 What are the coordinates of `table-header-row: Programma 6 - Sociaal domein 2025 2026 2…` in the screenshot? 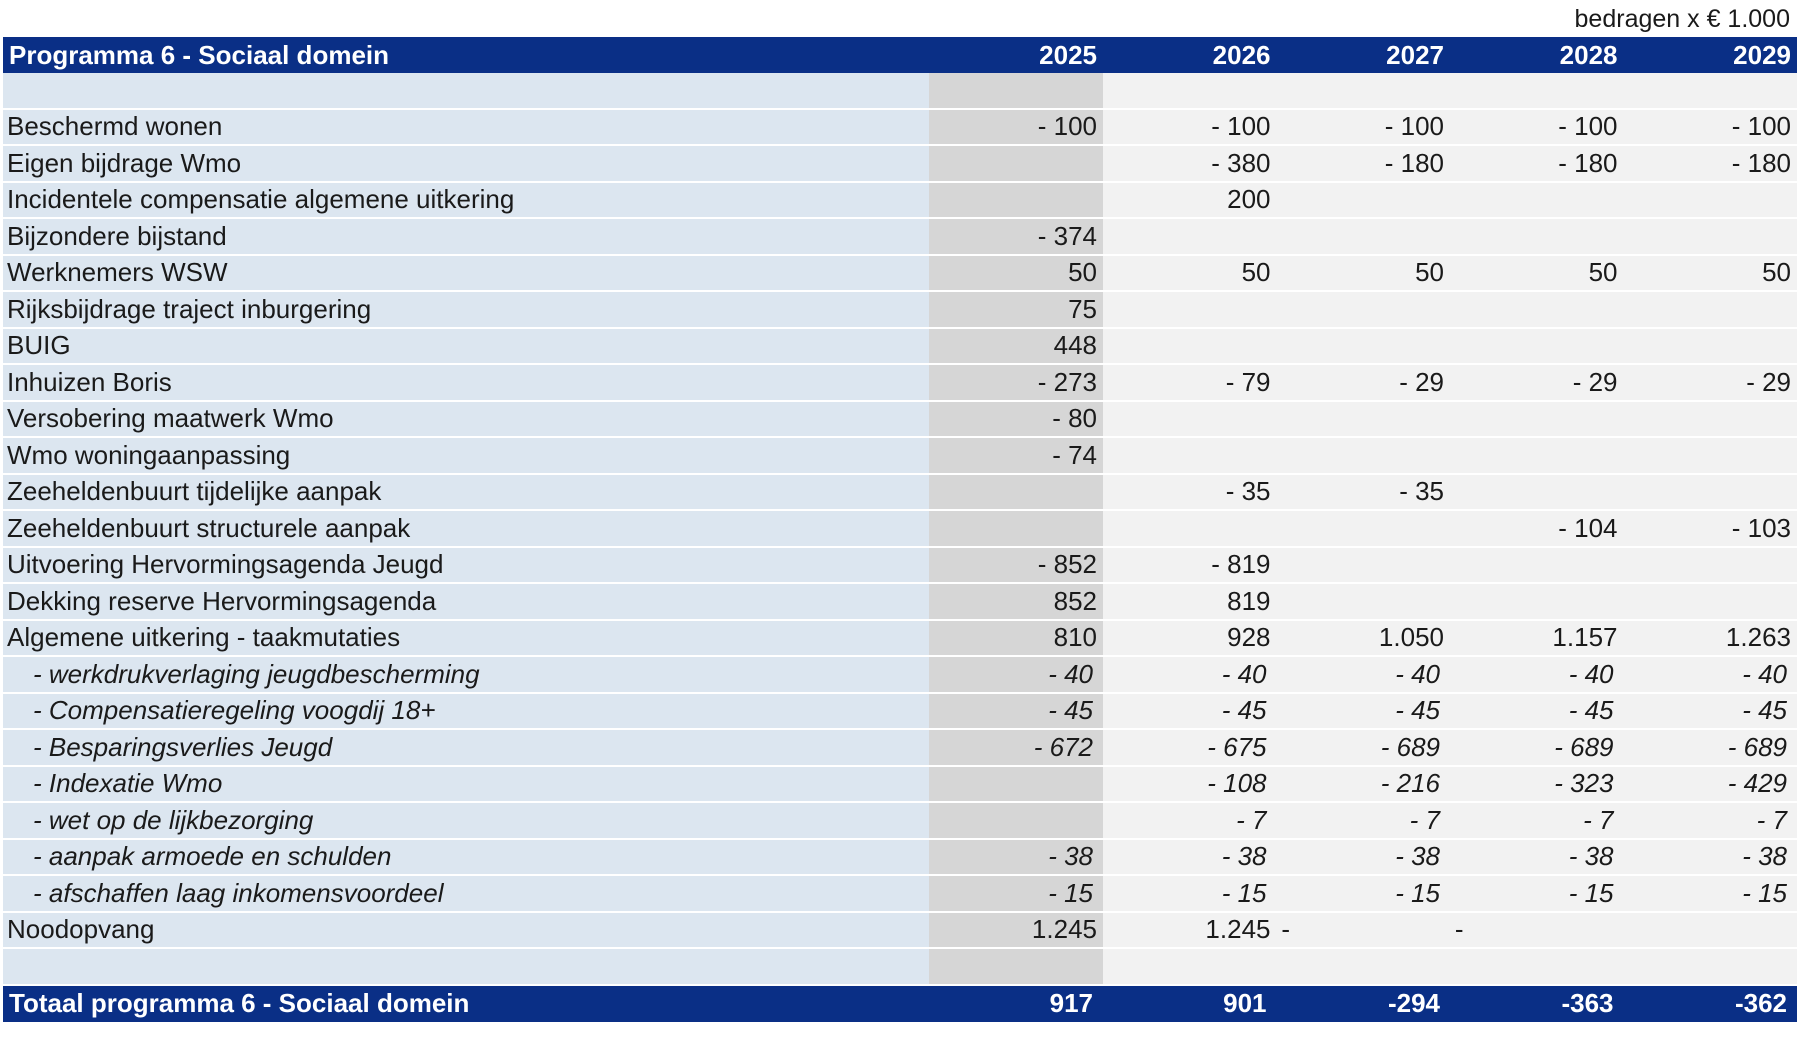 It's located at (900, 55).